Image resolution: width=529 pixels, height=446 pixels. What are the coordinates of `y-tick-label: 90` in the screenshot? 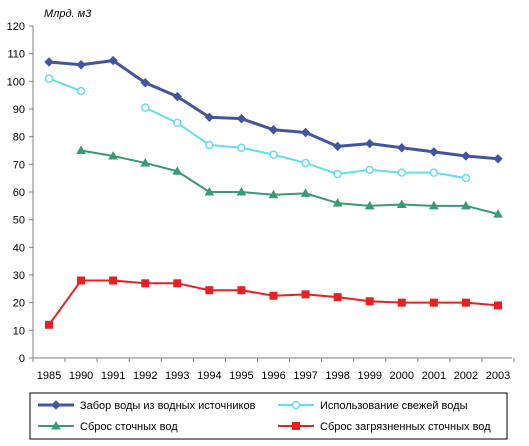 It's located at (19, 110).